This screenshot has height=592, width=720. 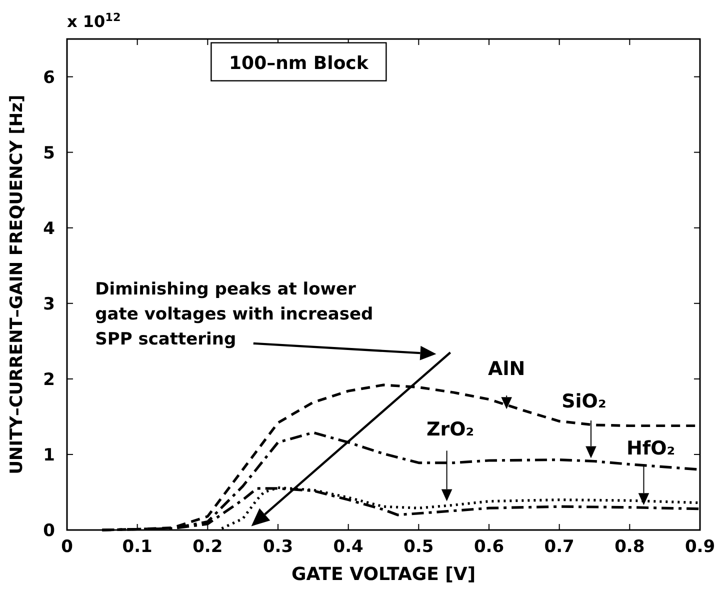 What do you see at coordinates (383, 574) in the screenshot?
I see `x-axis-title: GATE VOLTAGE [V]` at bounding box center [383, 574].